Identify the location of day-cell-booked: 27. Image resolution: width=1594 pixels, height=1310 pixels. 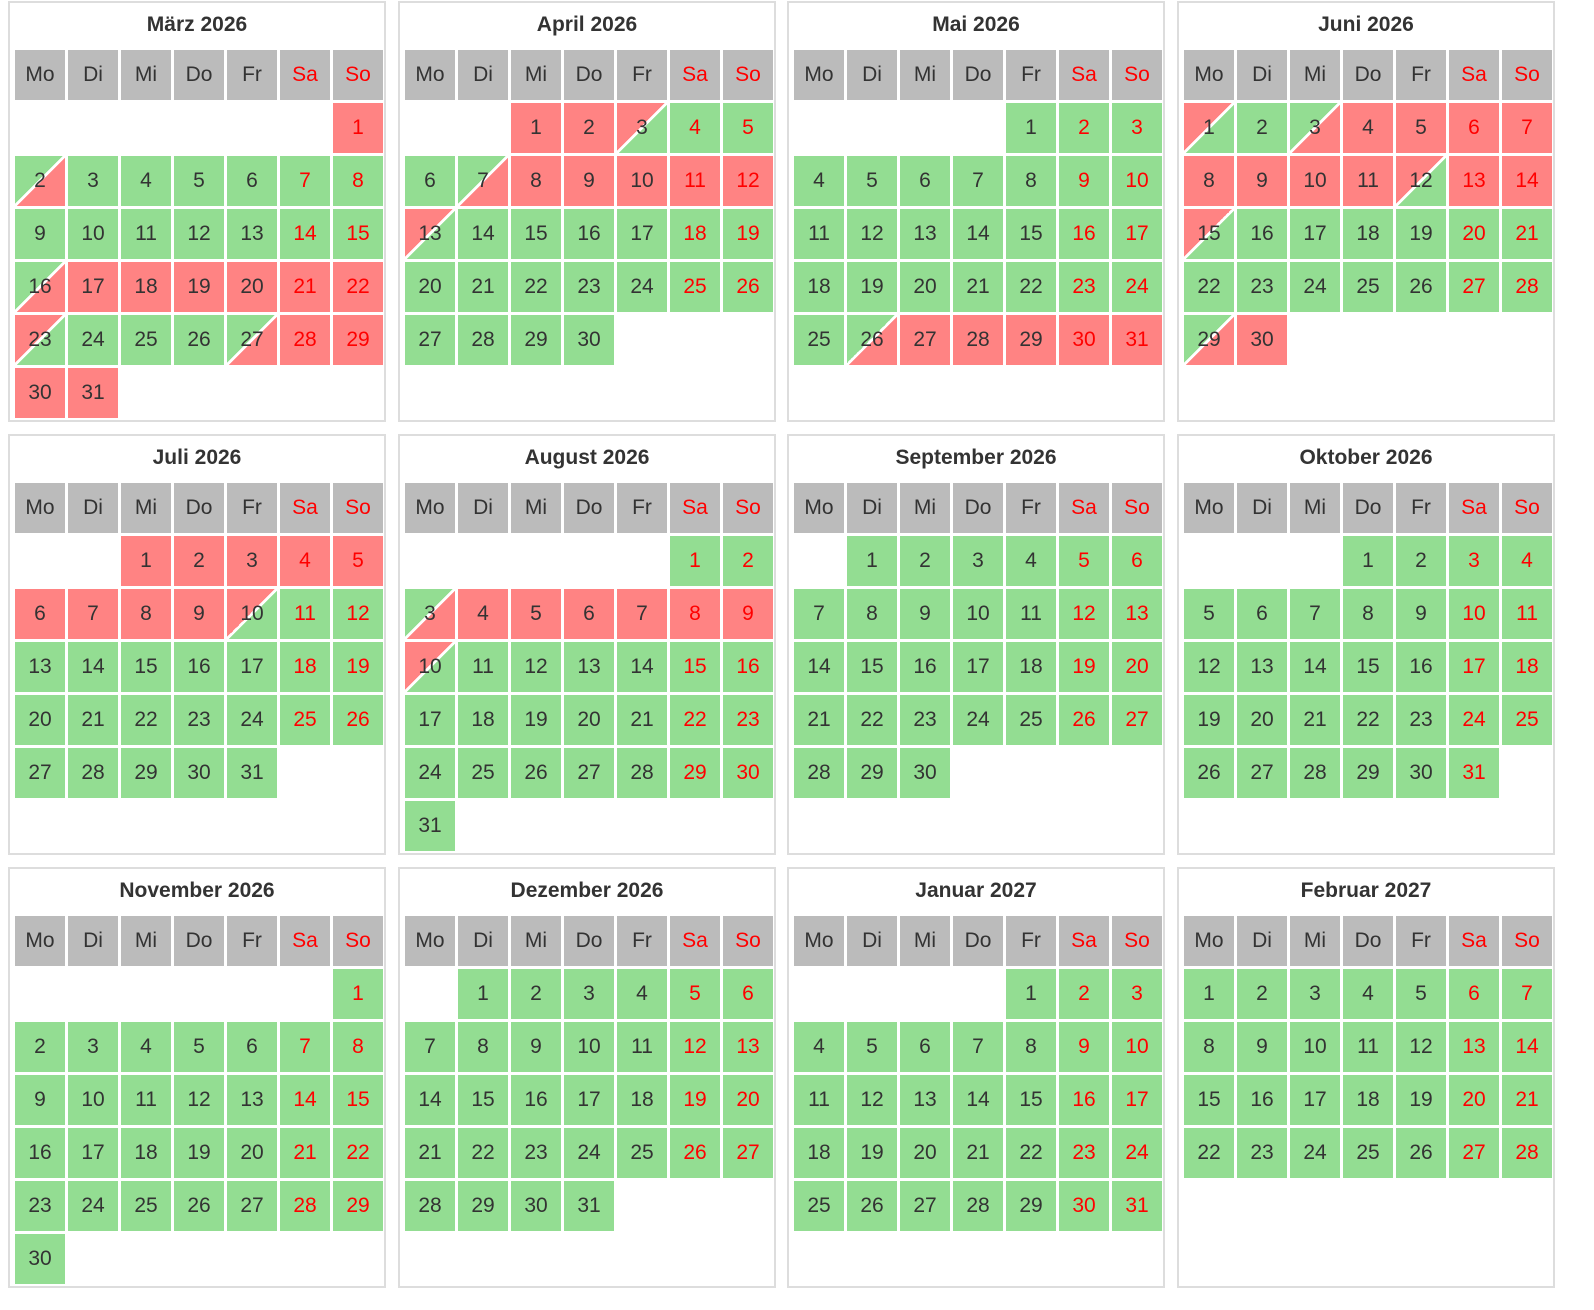
(925, 340).